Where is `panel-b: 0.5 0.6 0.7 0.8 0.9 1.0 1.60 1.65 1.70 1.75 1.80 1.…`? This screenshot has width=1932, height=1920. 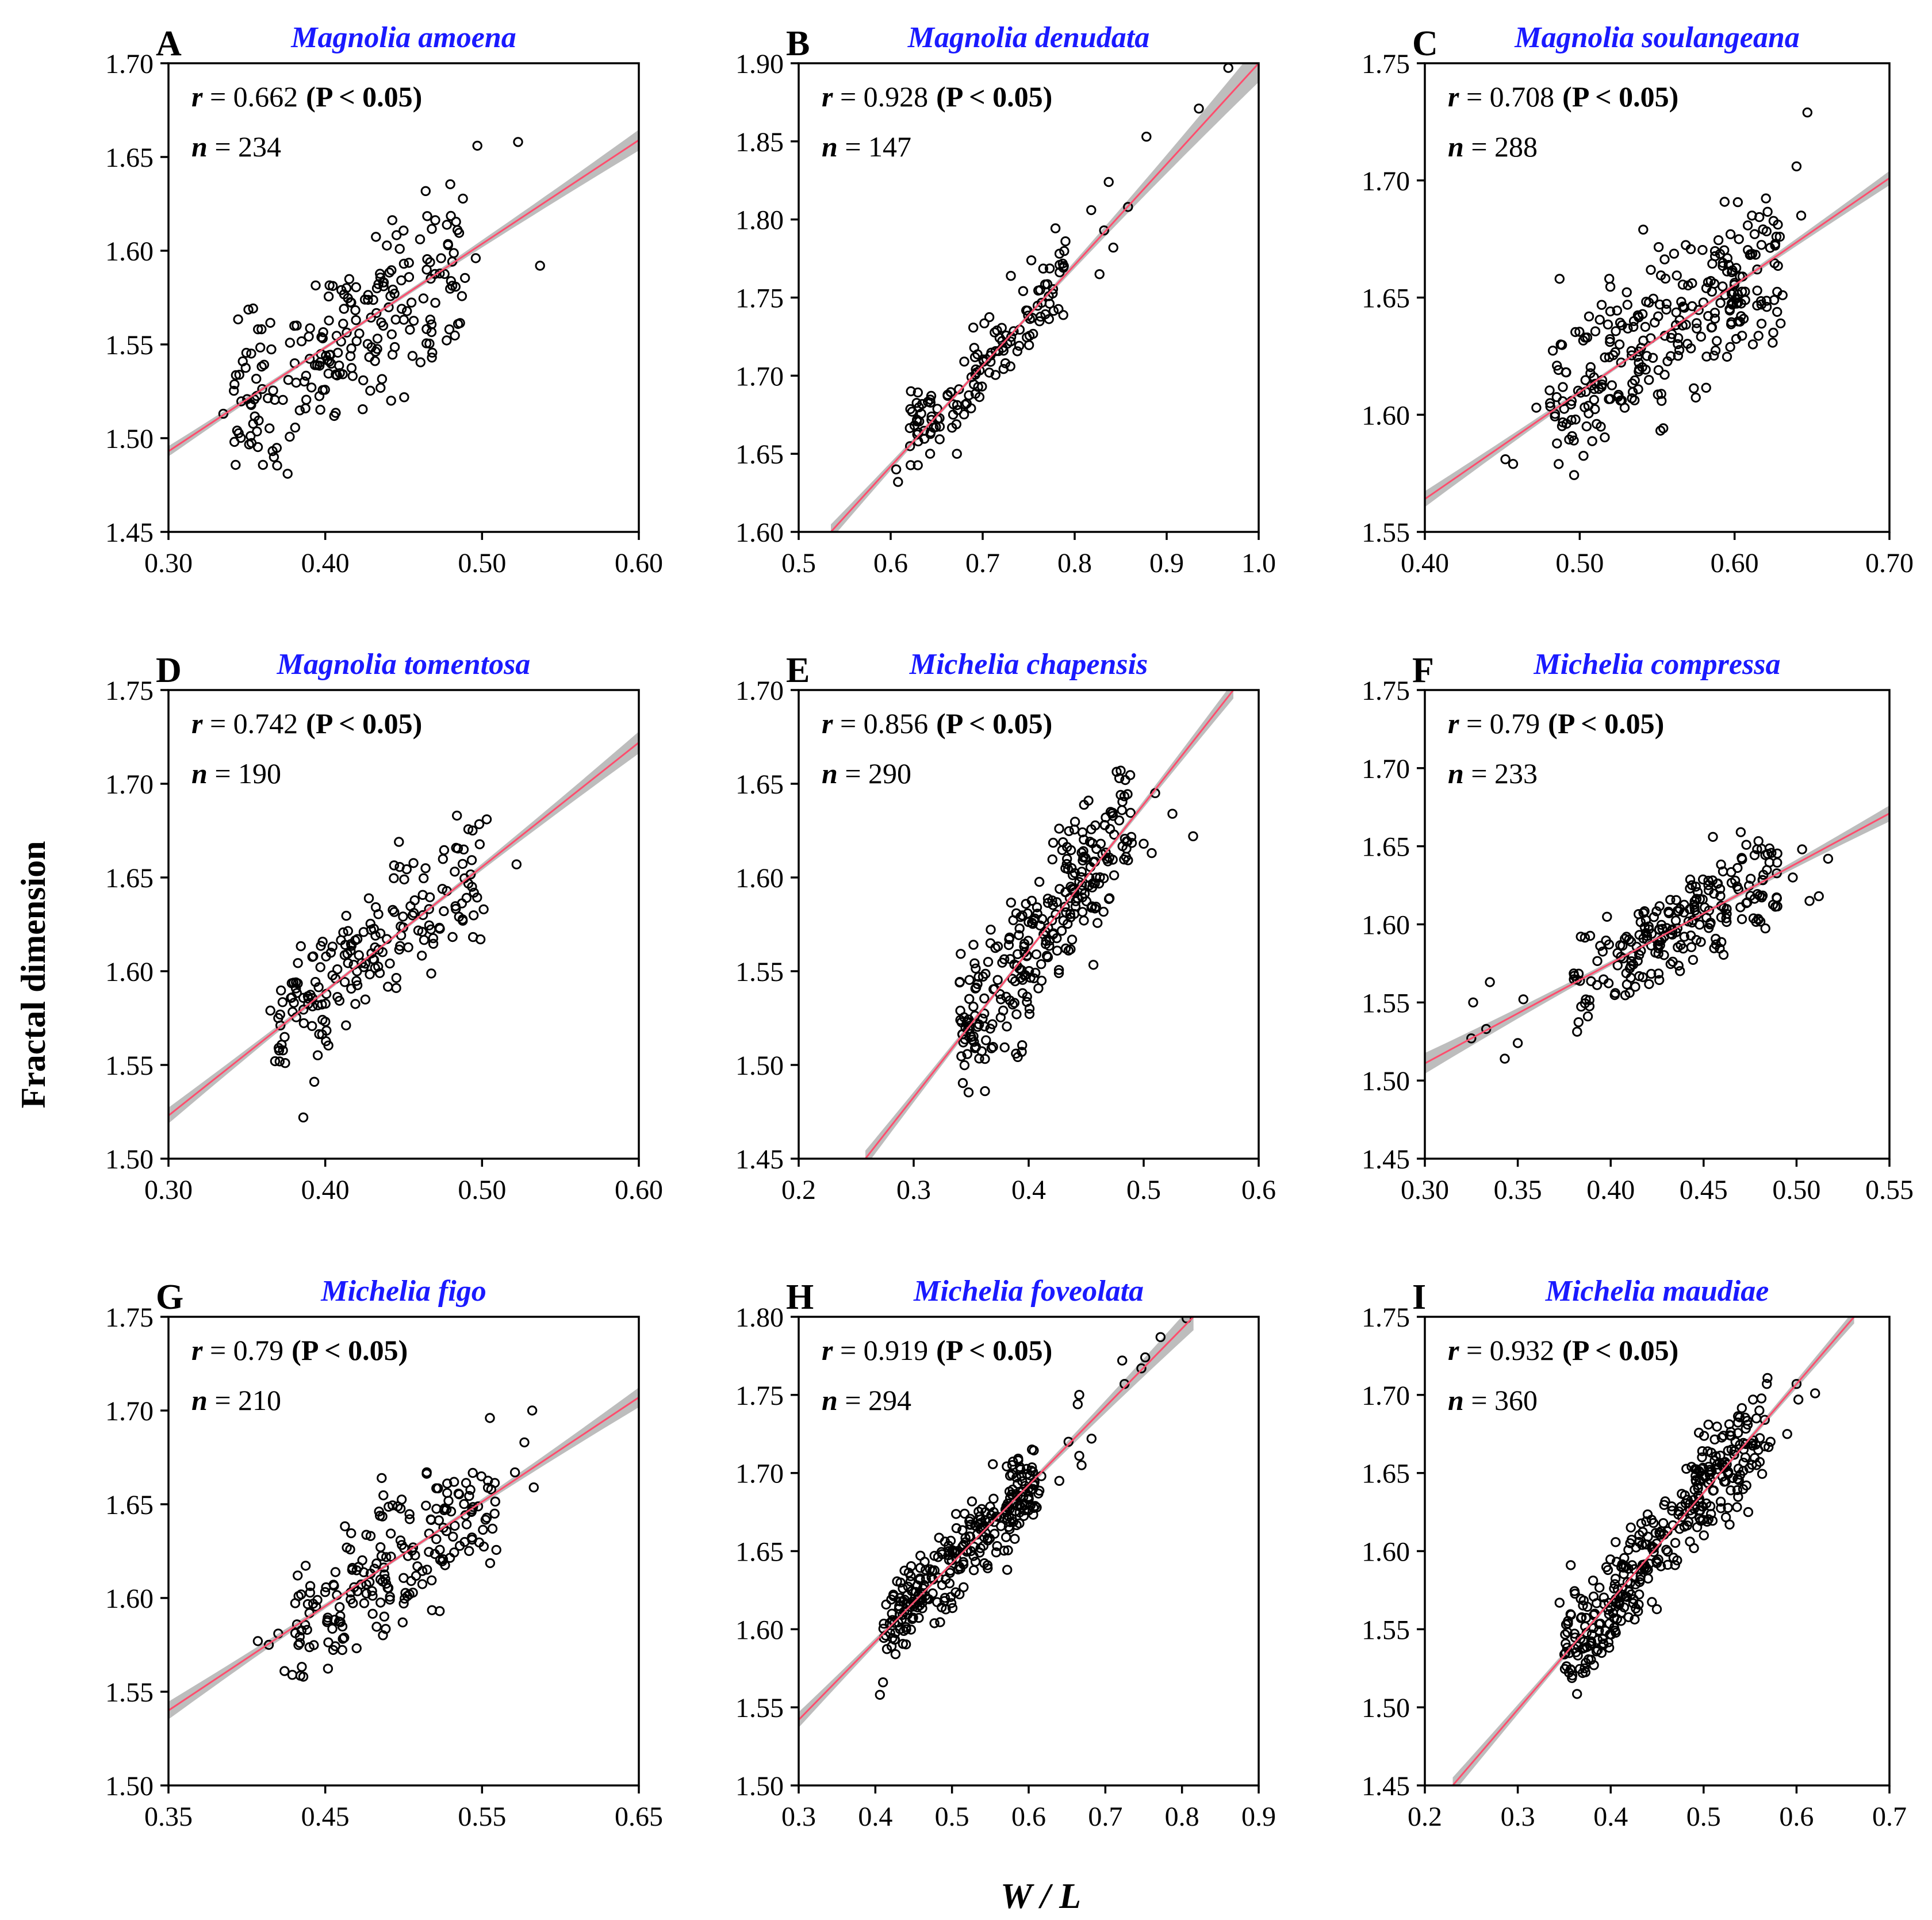
panel-b: 0.5 0.6 0.7 0.8 0.9 1.0 1.60 1.65 1.70 1.75 1.80 1.… is located at coordinates (1005, 299).